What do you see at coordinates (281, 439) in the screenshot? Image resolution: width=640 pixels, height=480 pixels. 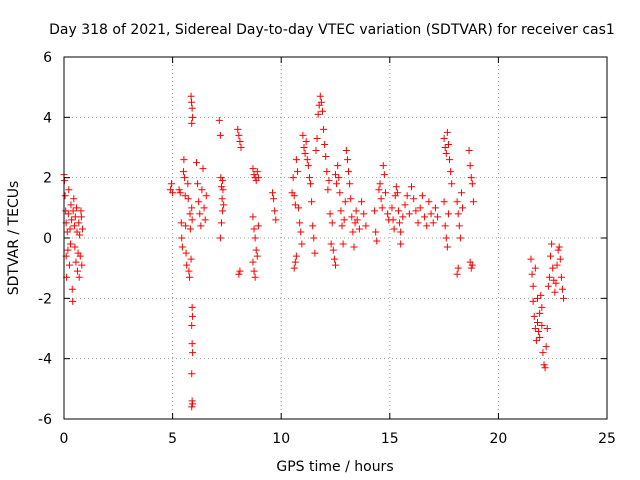 I see `x-tick-label: 10` at bounding box center [281, 439].